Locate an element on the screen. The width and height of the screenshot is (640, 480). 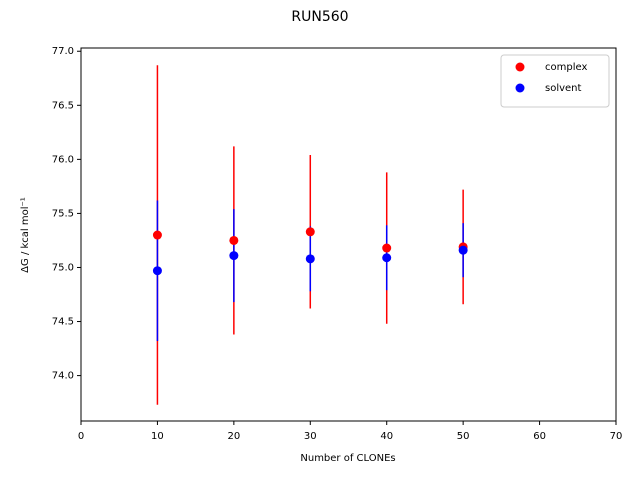
x-tick-label: 50 is located at coordinates (463, 436).